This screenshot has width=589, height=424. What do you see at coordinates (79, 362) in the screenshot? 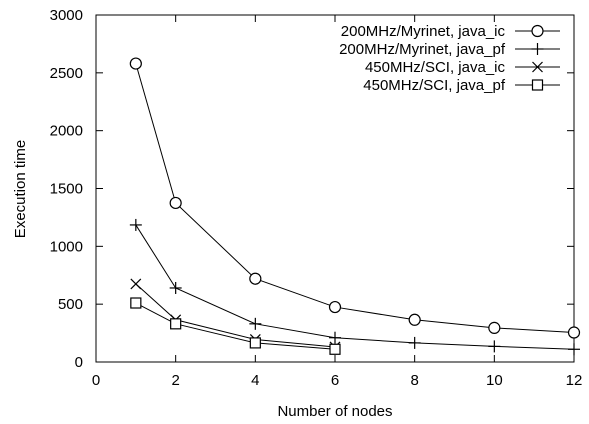
I see `y-tick-label: 0` at bounding box center [79, 362].